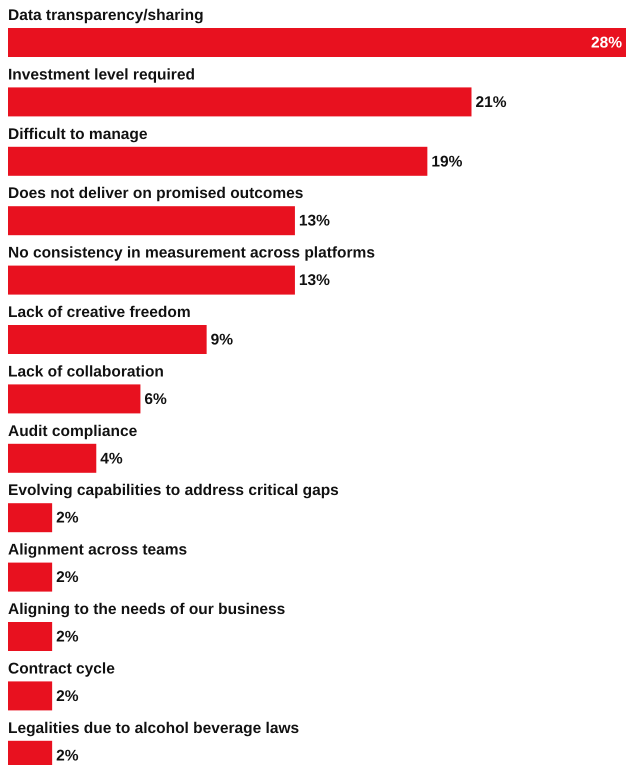 This screenshot has width=628, height=765. Describe the element at coordinates (191, 253) in the screenshot. I see `y-tick-label: No consistency in measurement across platforms` at that location.